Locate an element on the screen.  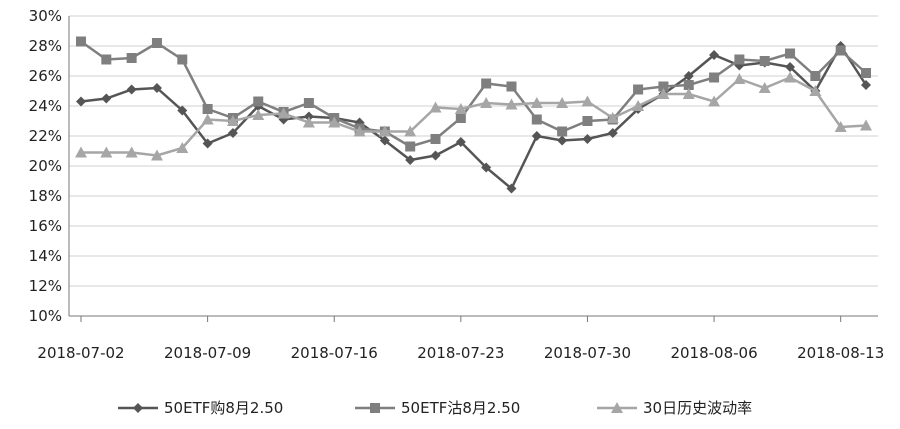
y-tick-label: 30% is located at coordinates (45, 16).